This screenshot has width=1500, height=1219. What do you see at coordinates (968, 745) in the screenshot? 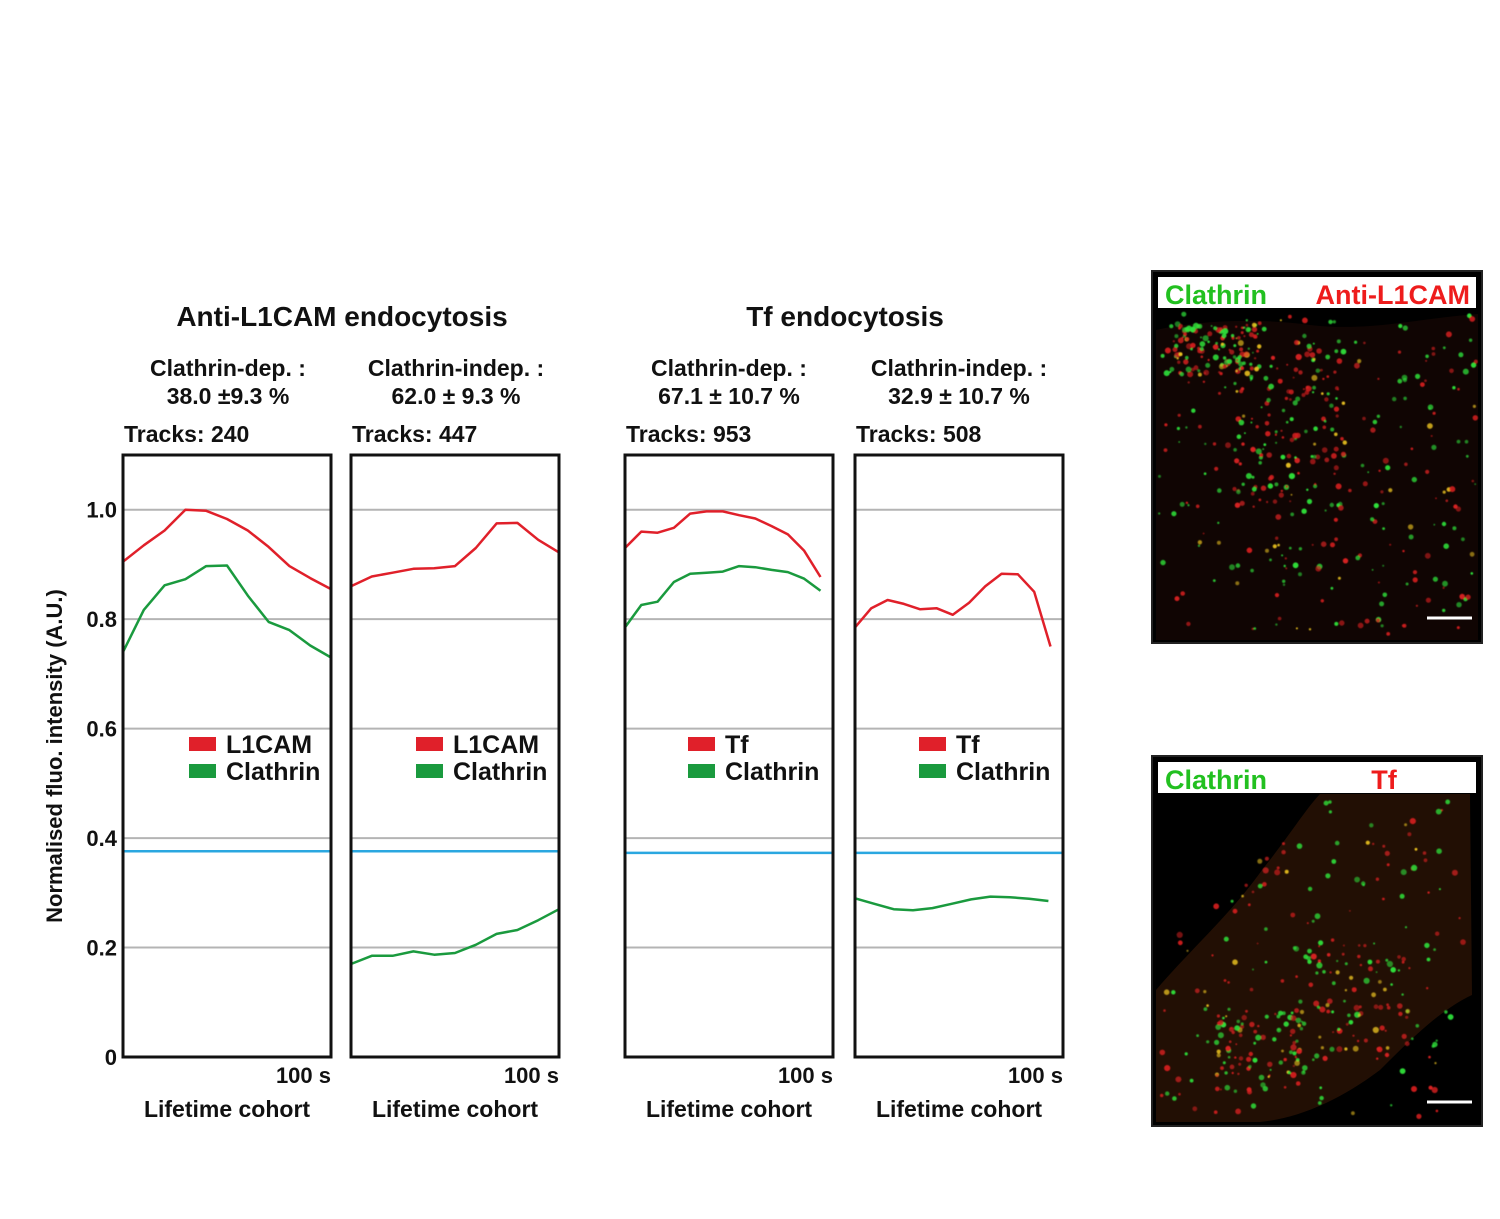
I see `legend-label: Tf` at bounding box center [968, 745].